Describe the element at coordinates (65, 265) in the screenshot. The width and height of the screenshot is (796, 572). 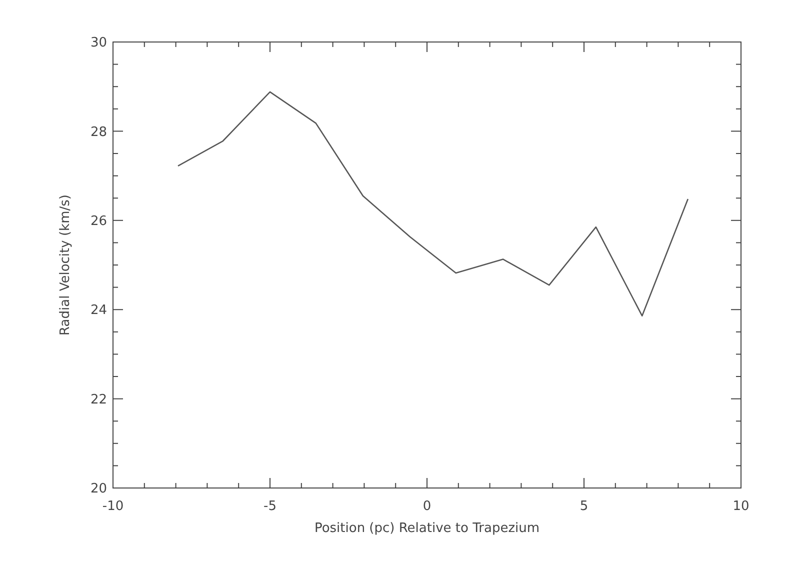
I see `y-axis-title: Radial Velocity (km/s)` at that location.